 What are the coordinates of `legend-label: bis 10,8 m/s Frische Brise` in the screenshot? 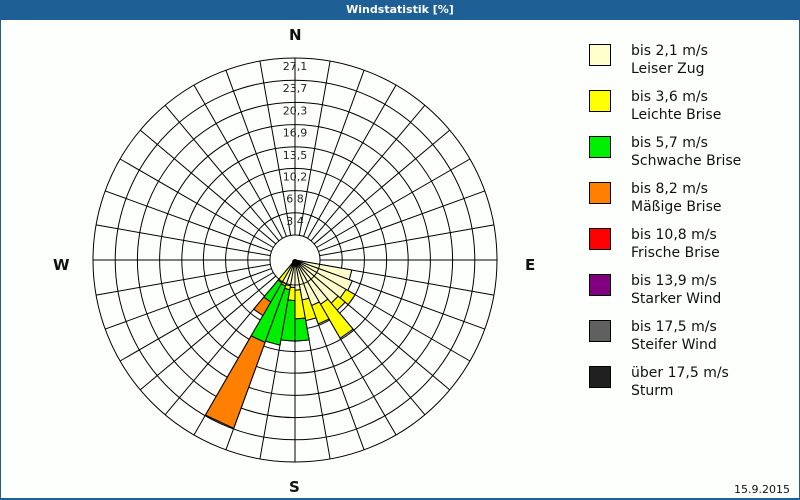 It's located at (675, 244).